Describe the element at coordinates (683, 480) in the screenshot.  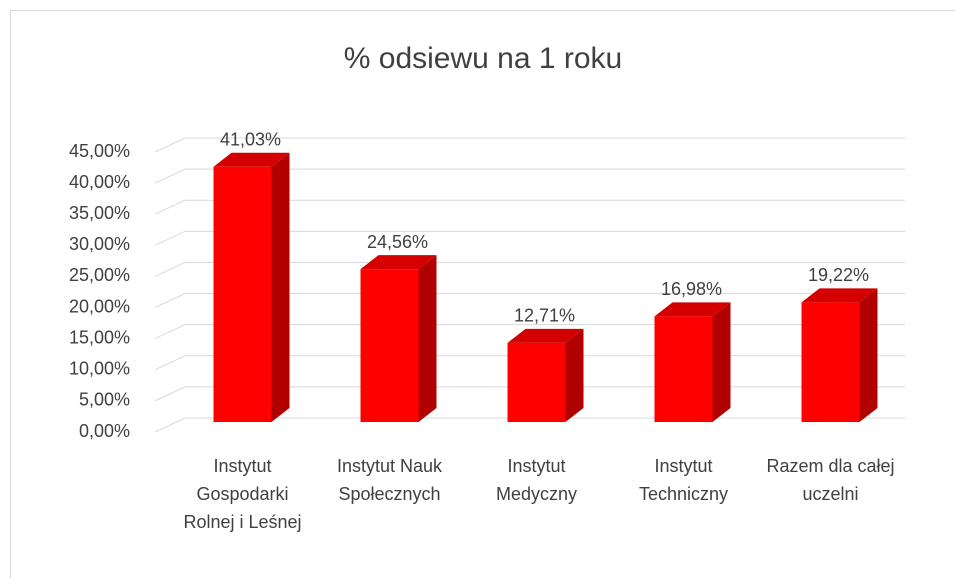
I see `x-tick-label: Instytut Techniczny` at that location.